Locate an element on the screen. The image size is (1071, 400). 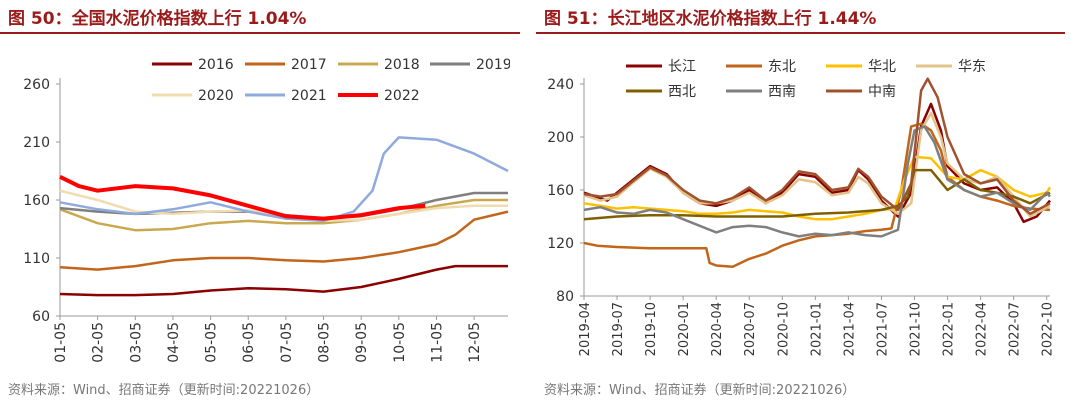
x-tick-label: 01-05 is located at coordinates (61, 342).